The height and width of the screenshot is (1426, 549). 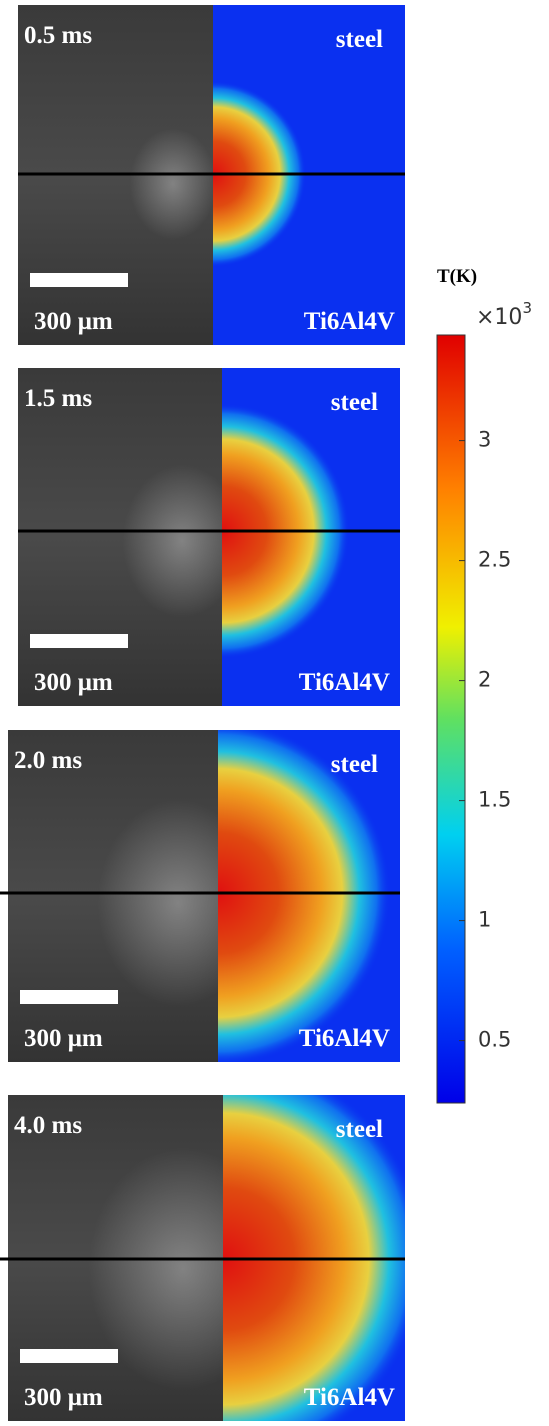 I want to click on tick-label: 2, so click(x=484, y=680).